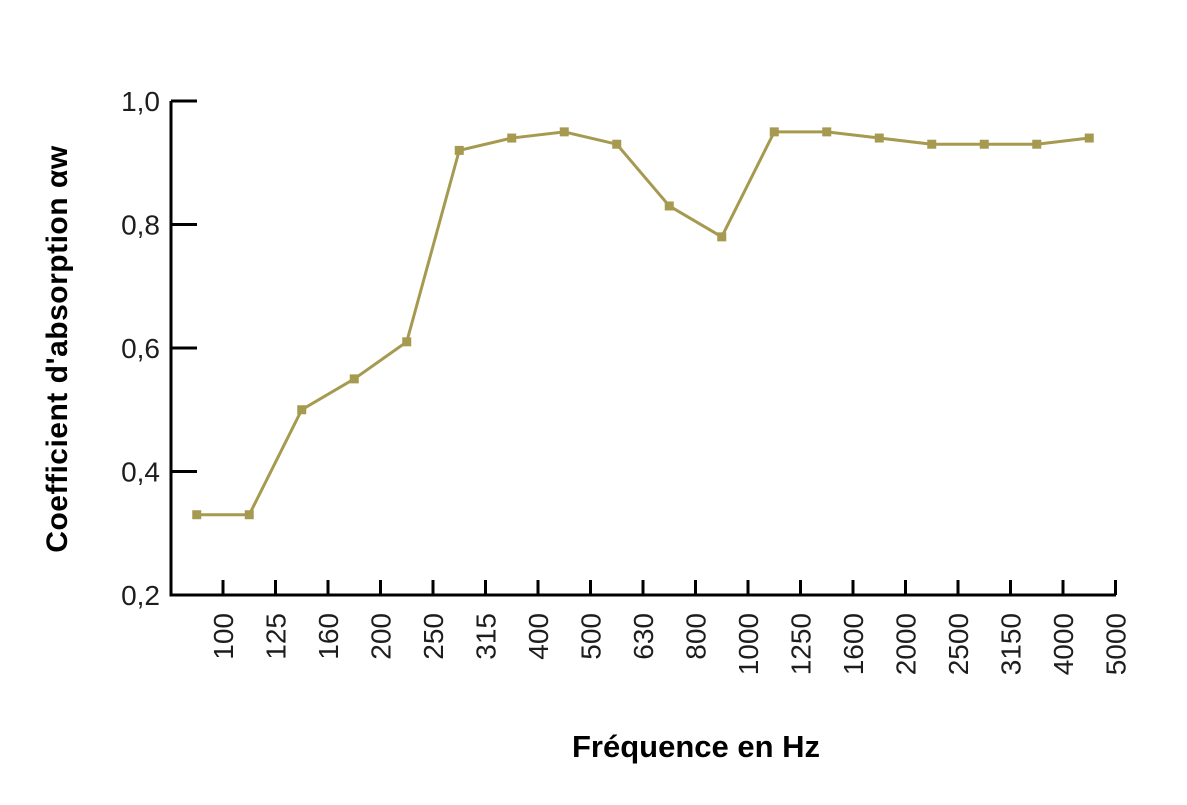 The image size is (1187, 805). What do you see at coordinates (853, 644) in the screenshot?
I see `x-tick-label: 1600` at bounding box center [853, 644].